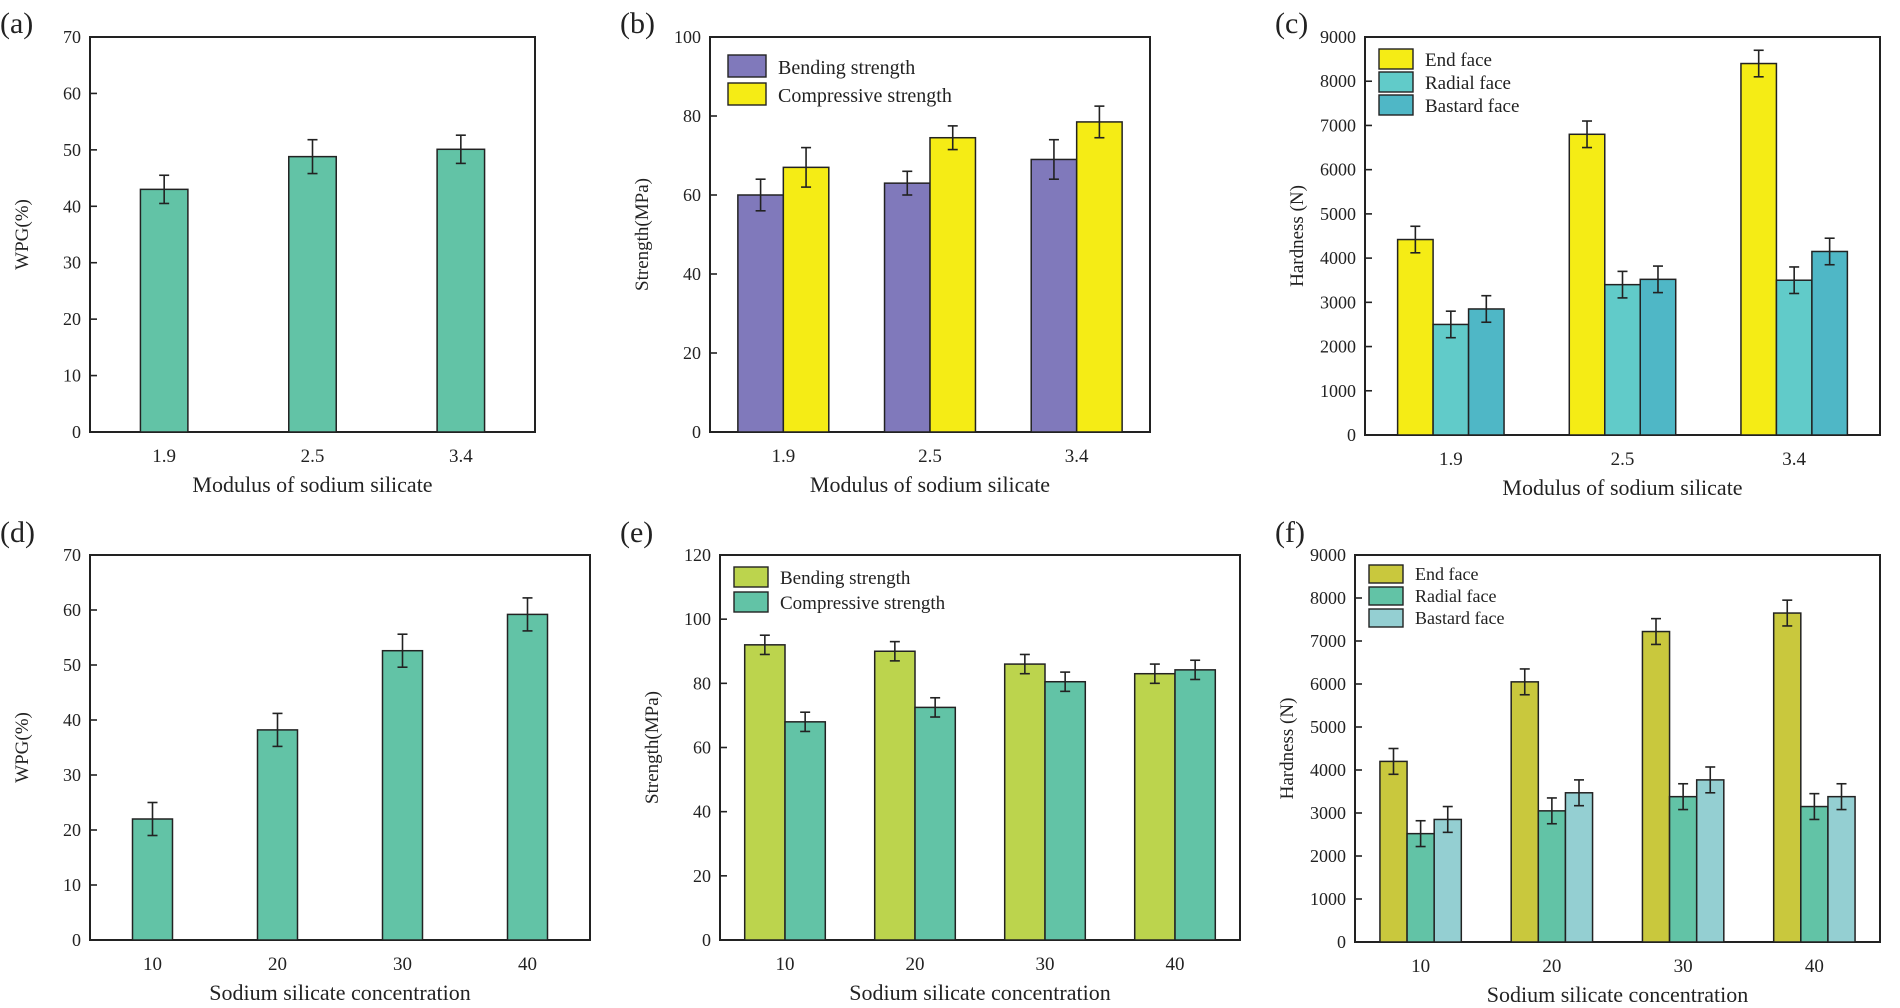  What do you see at coordinates (636, 532) in the screenshot?
I see `panel-label: (e)` at bounding box center [636, 532].